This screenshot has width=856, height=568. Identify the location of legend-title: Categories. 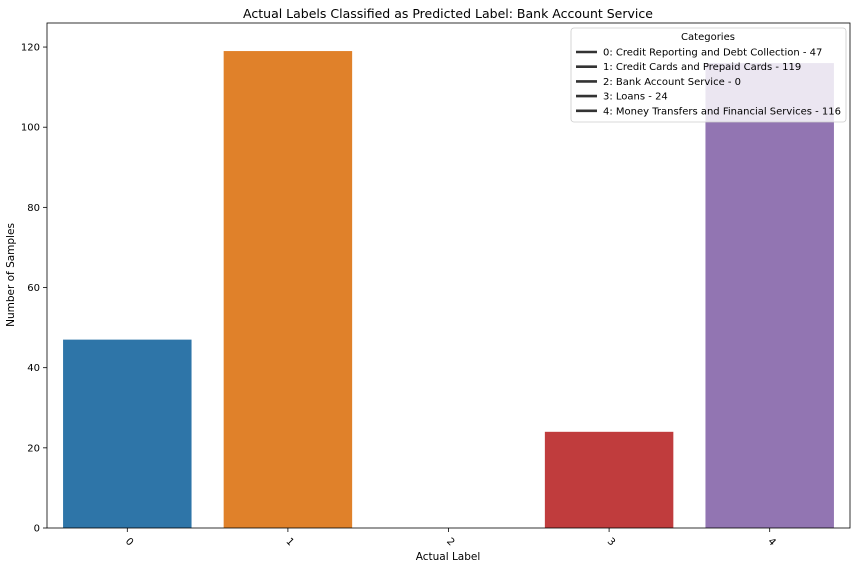
(708, 37).